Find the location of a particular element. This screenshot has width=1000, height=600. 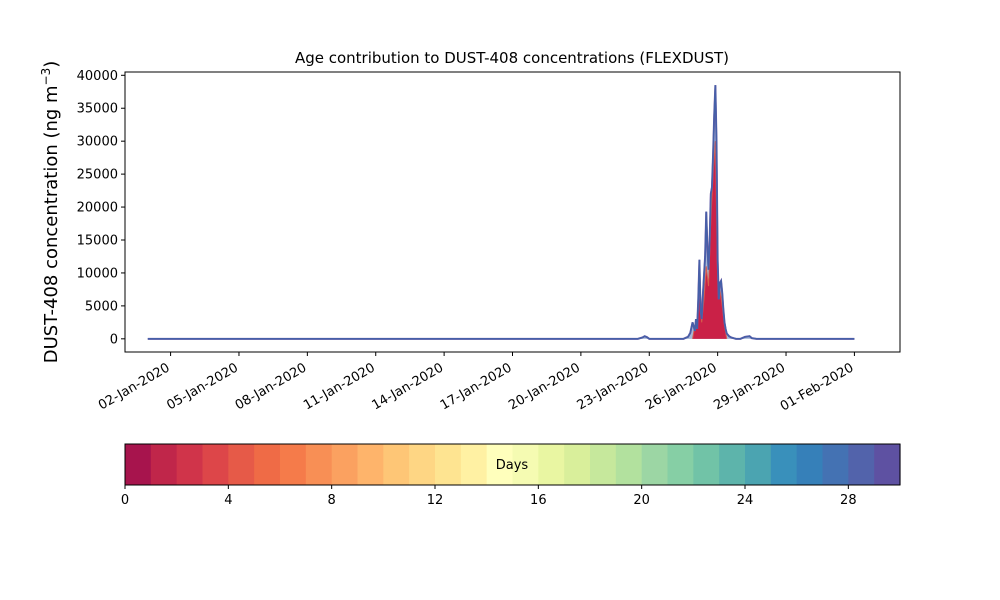

y-axis: 0 5000 10000 15000 20000 25000 30000 35000 40000 is located at coordinates (101, 208).